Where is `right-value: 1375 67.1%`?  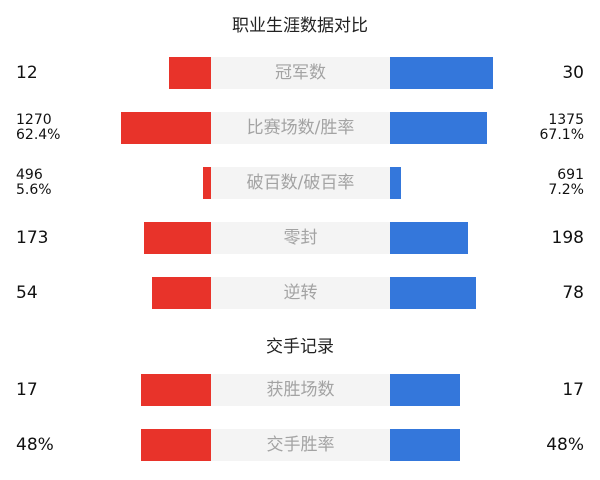
right-value: 1375 67.1% is located at coordinates (562, 128).